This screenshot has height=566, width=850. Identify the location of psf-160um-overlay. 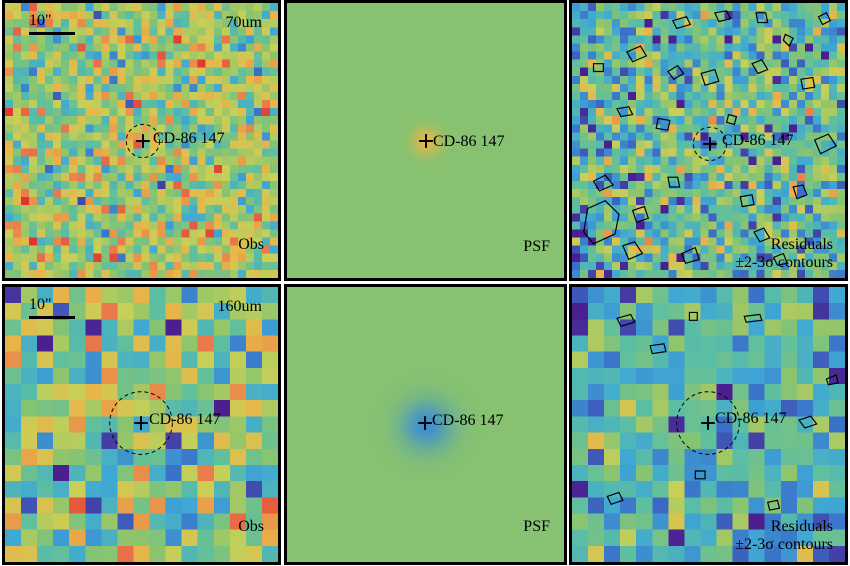
(425, 423).